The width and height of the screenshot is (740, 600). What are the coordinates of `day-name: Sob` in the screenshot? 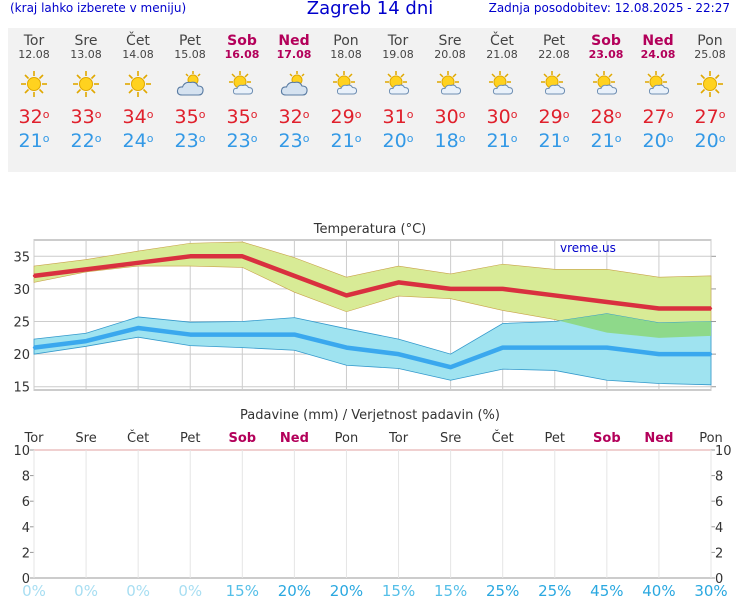 It's located at (606, 41).